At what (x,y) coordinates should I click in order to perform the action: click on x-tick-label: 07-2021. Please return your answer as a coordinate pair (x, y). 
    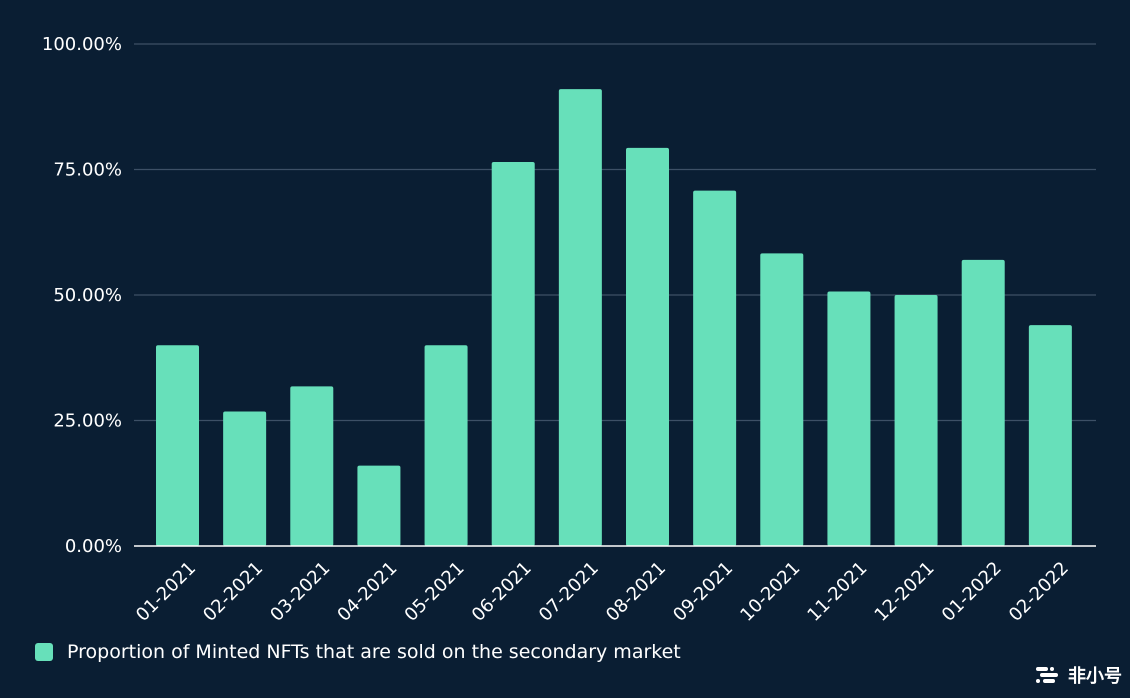
    Looking at the image, I should click on (569, 592).